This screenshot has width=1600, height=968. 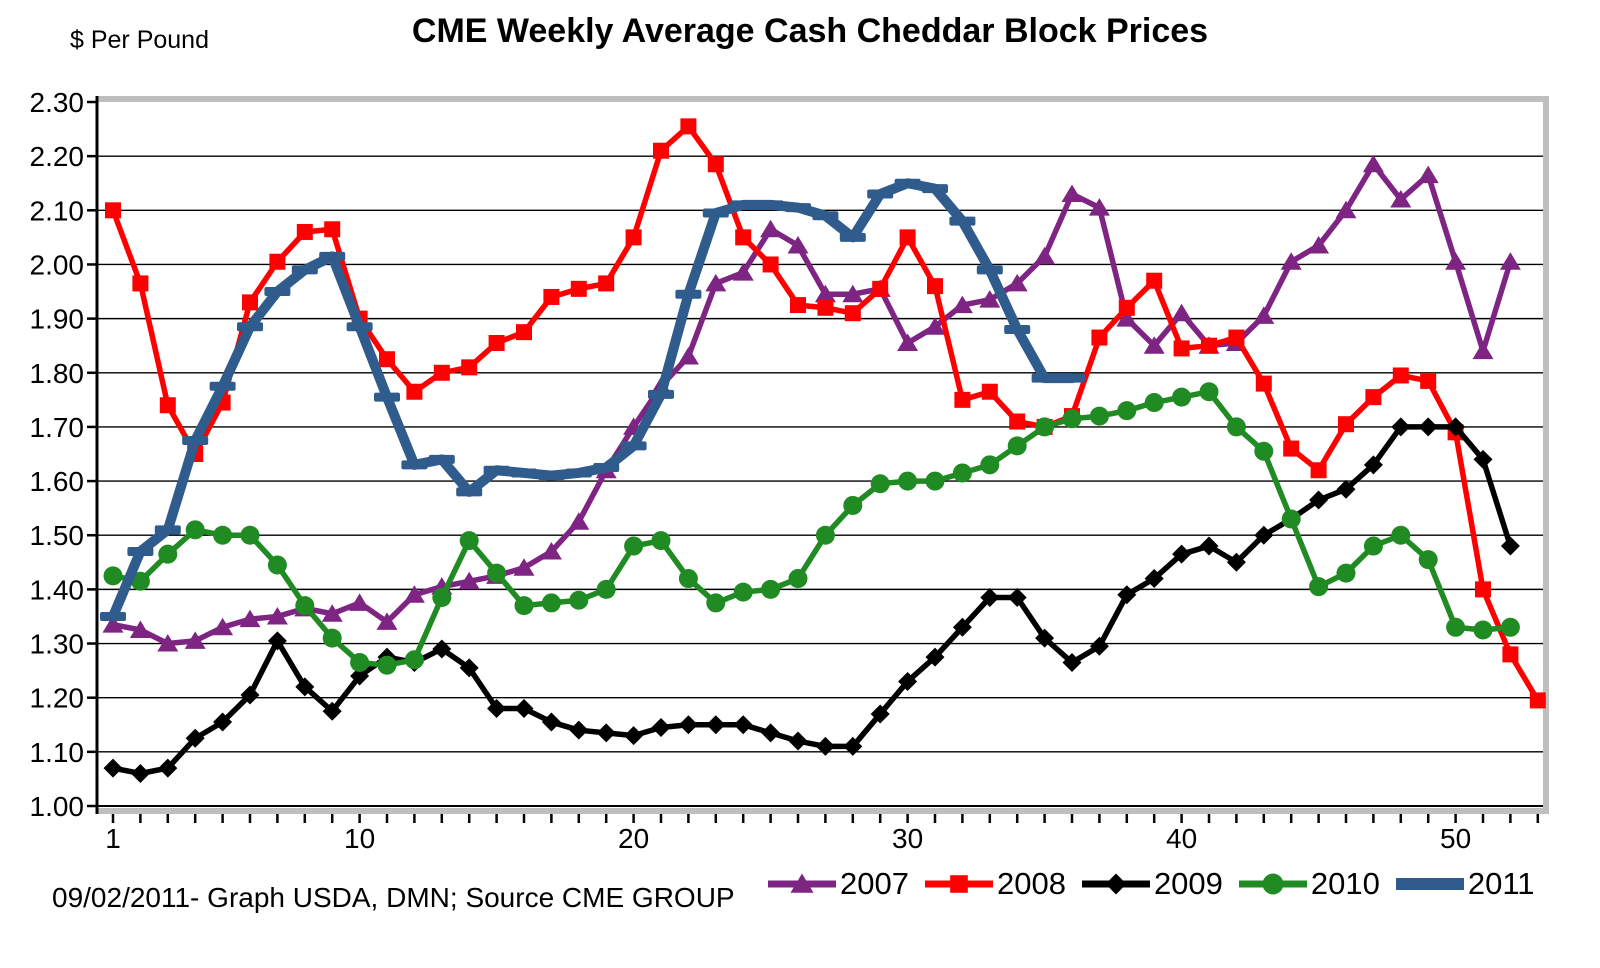 I want to click on legend-item-2010: 2010, so click(x=1308, y=884).